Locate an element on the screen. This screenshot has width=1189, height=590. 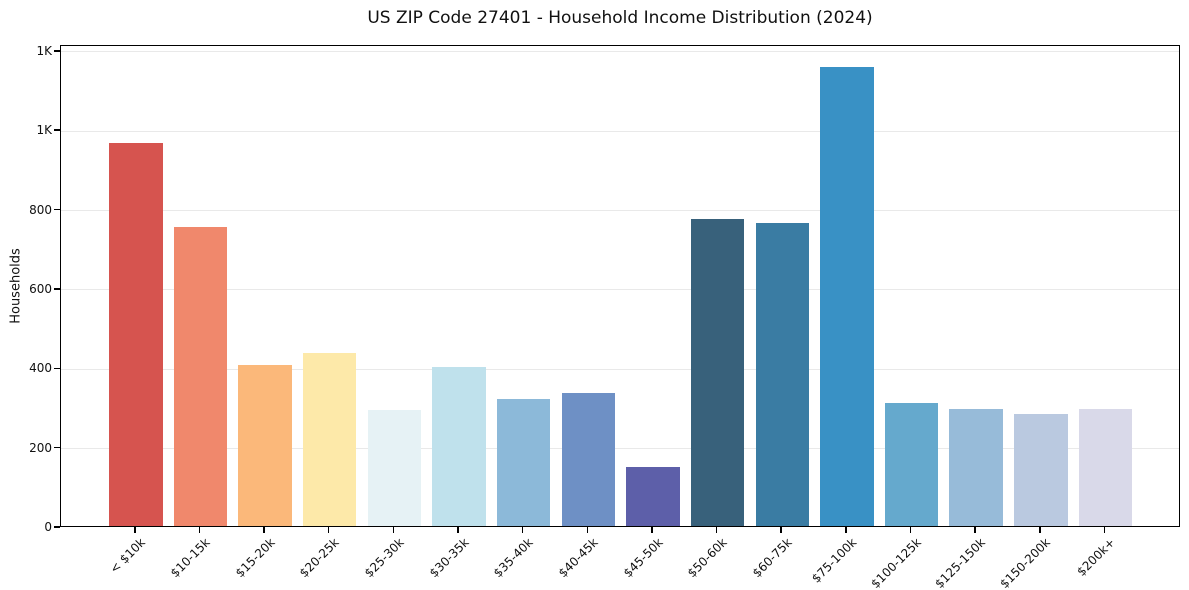
y-tick-label: 800 is located at coordinates (40, 209).